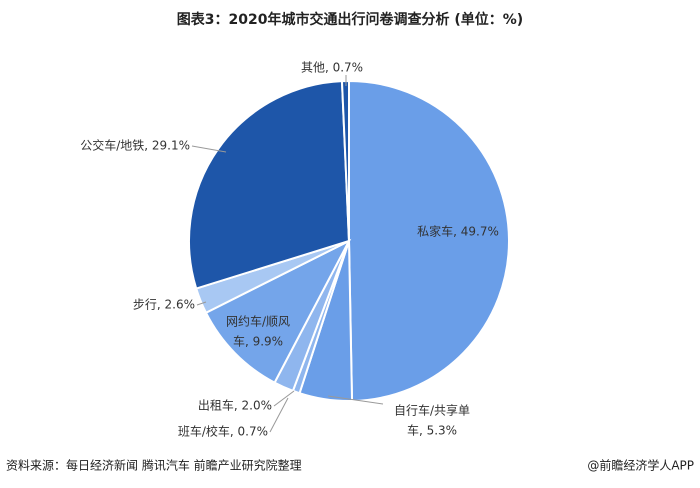  What do you see at coordinates (332, 68) in the screenshot?
I see `data-label: 其他, 0.7%` at bounding box center [332, 68].